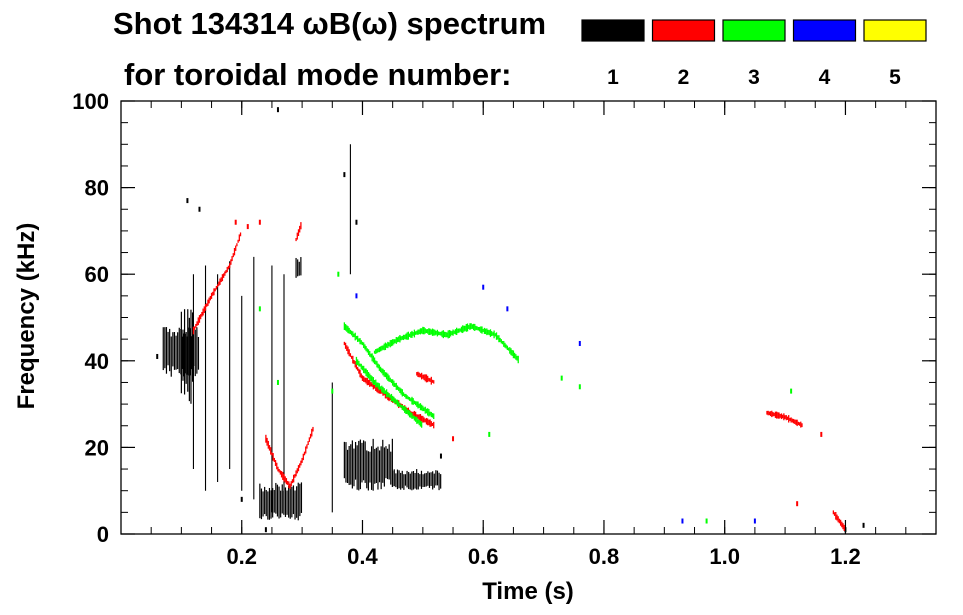 The image size is (963, 615). Describe the element at coordinates (825, 77) in the screenshot. I see `legend-label-mode-4: 4` at that location.